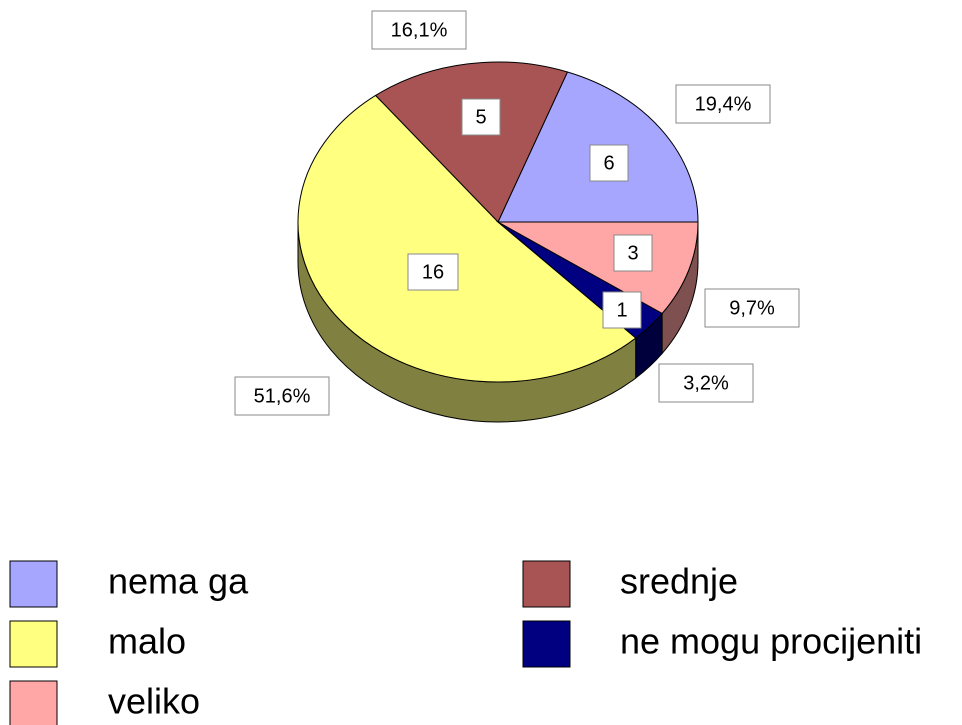  I want to click on value-label: 1, so click(621, 310).